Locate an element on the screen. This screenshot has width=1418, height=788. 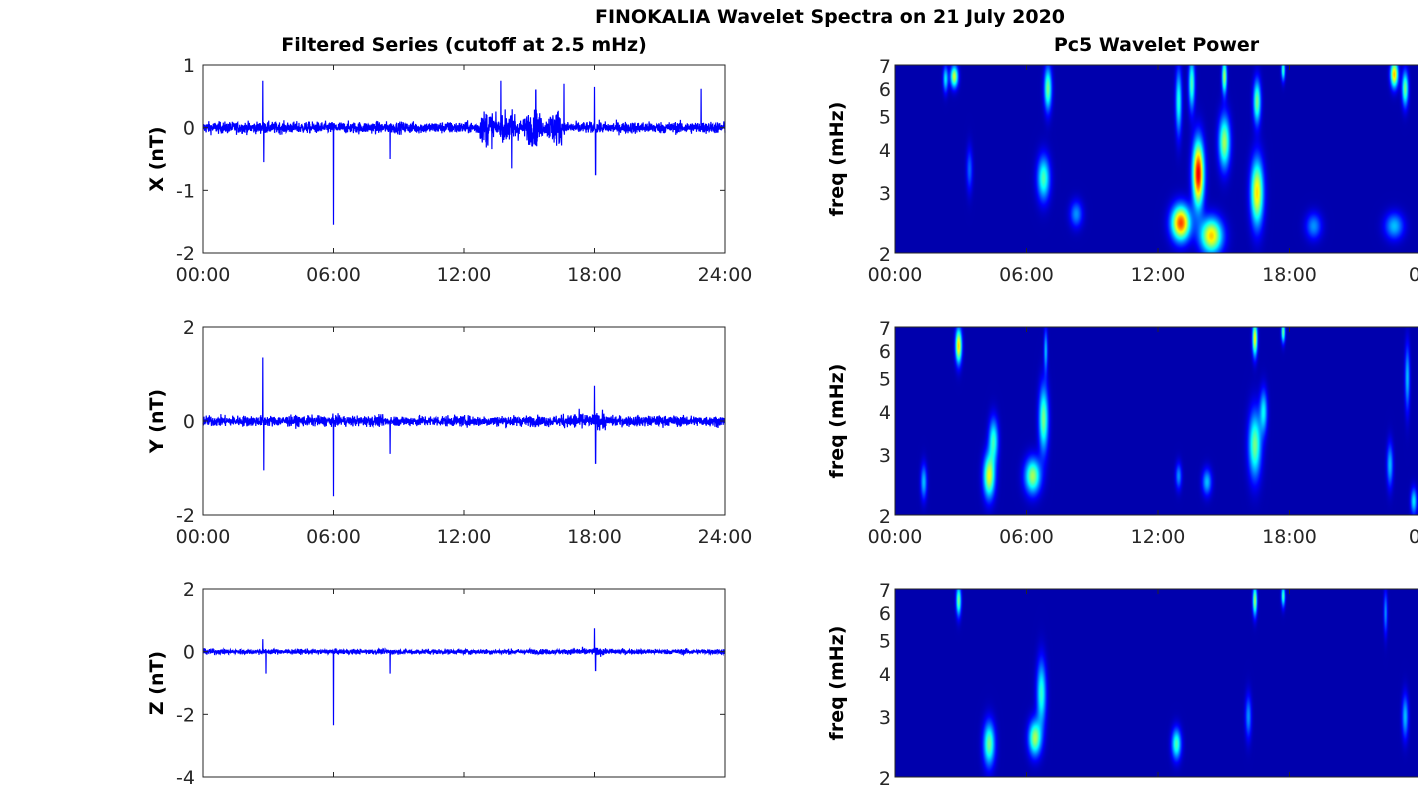
series-line-Z is located at coordinates (464, 677).